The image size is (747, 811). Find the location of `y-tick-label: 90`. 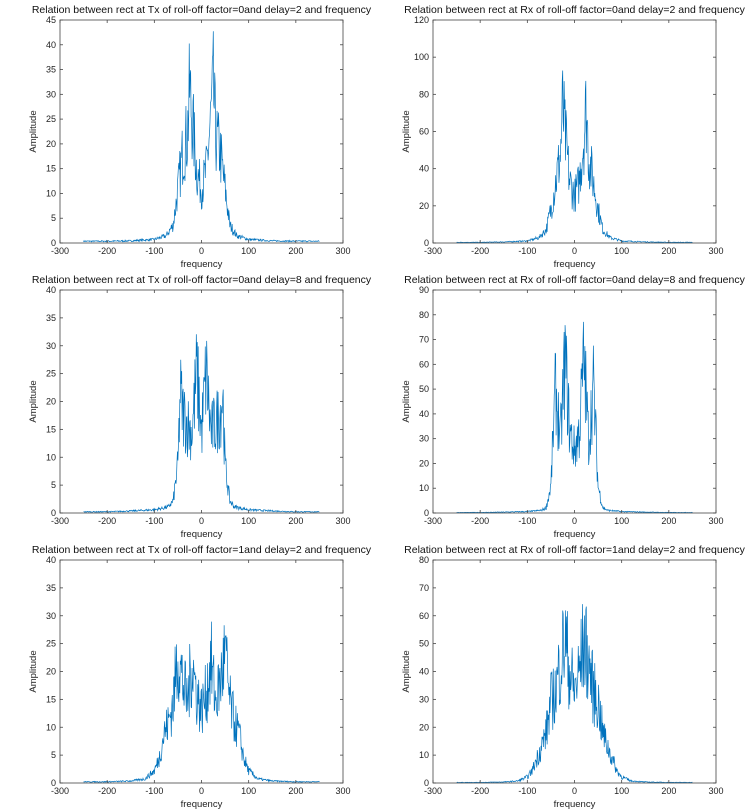

y-tick-label: 90 is located at coordinates (424, 290).